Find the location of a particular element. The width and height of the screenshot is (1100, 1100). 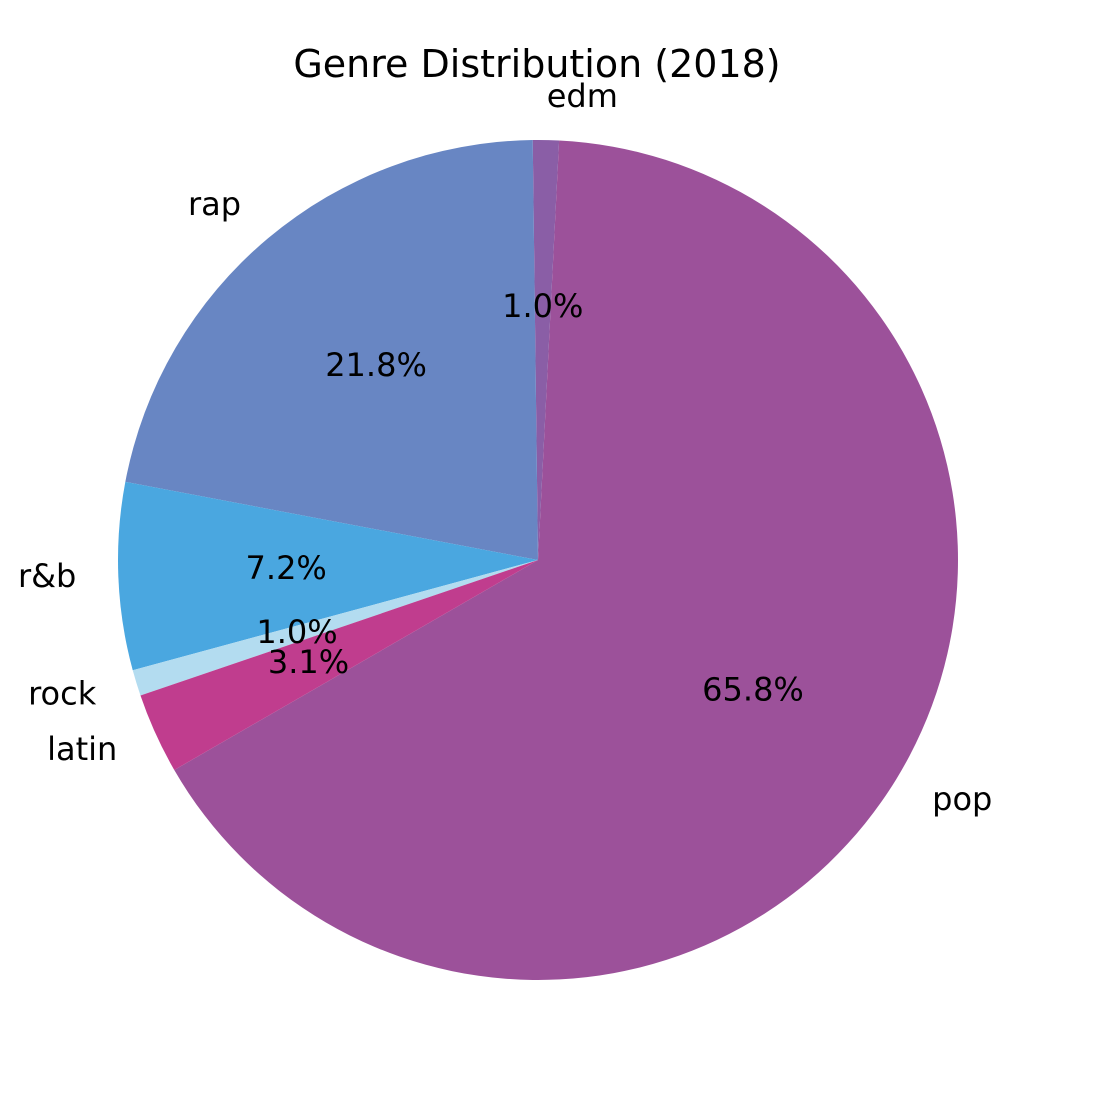

slice-percent-r-b: 7.2% is located at coordinates (286, 568).